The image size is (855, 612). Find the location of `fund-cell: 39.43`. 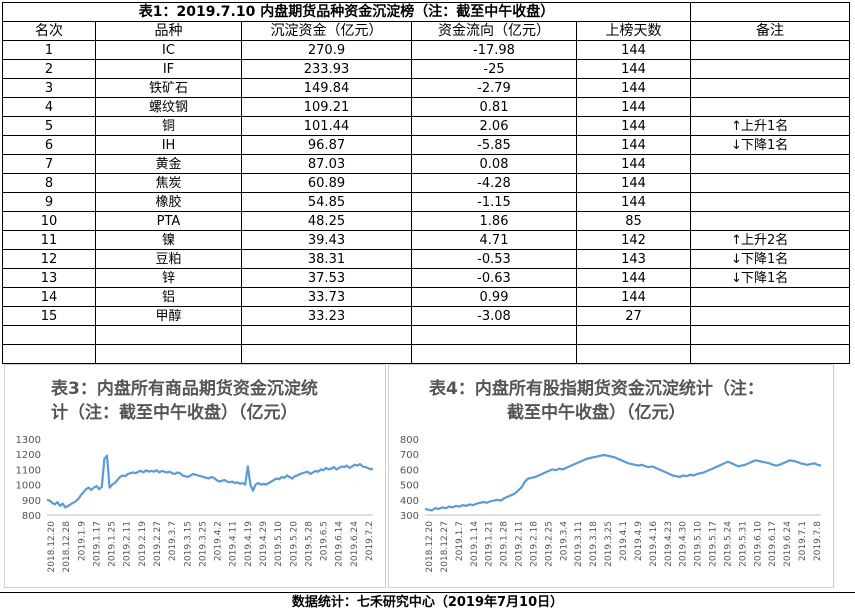

fund-cell: 39.43 is located at coordinates (326, 240).